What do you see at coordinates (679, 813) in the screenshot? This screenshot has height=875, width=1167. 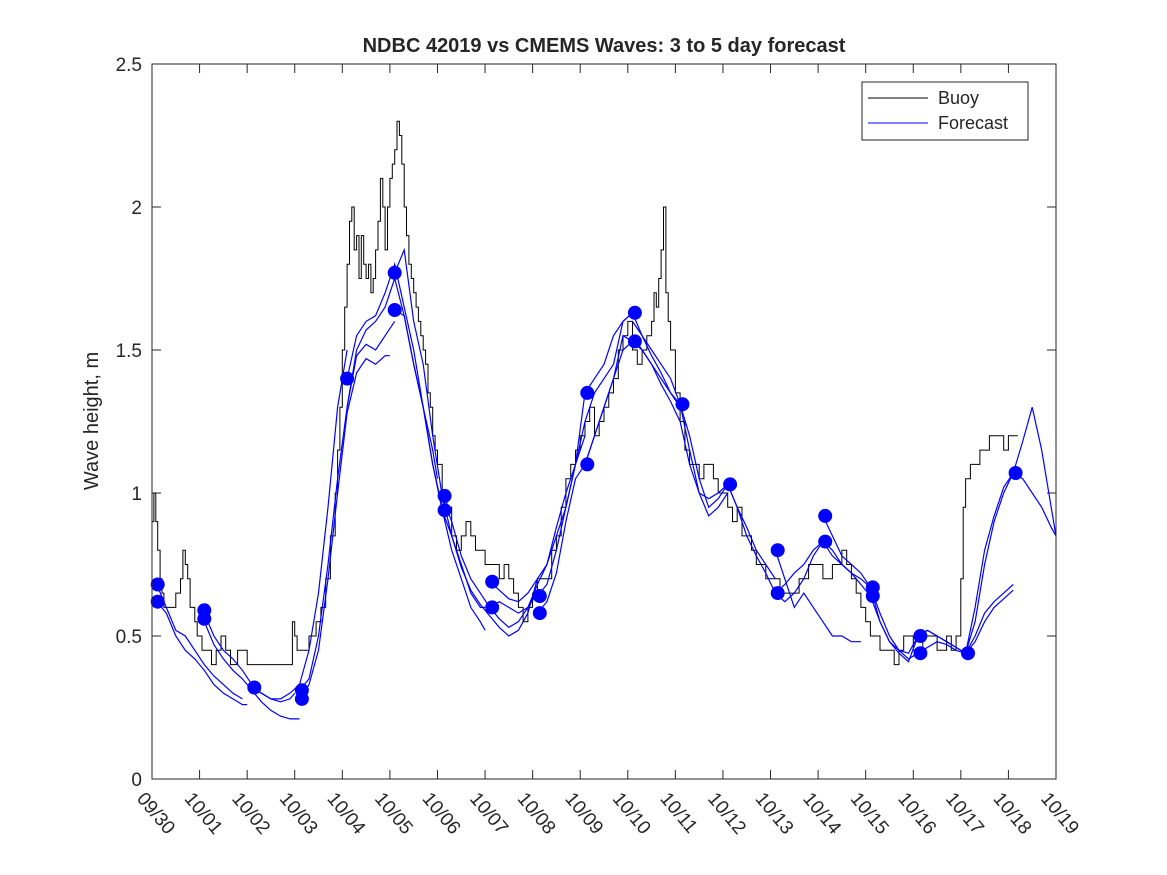 I see `x-tick-label: 10/11` at bounding box center [679, 813].